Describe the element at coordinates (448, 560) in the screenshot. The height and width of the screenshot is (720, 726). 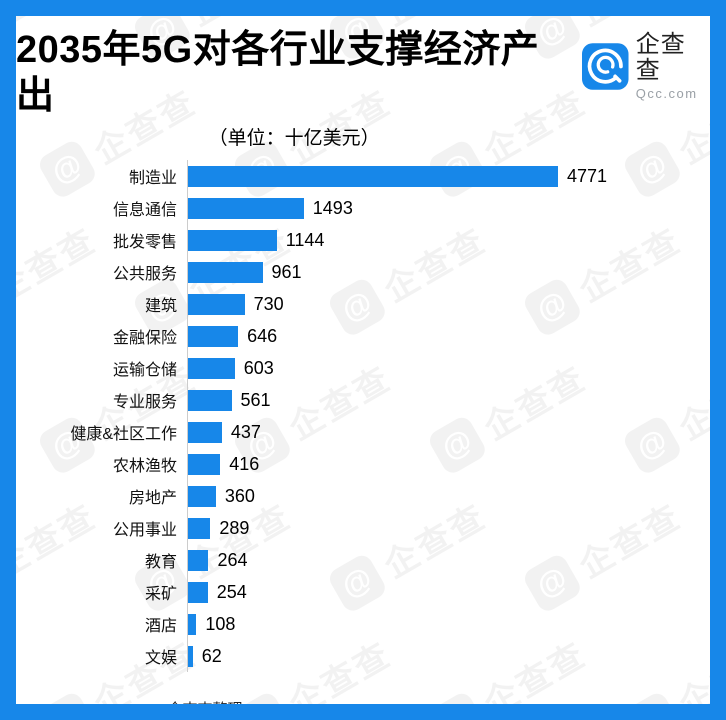
I see `bar-track: 264` at that location.